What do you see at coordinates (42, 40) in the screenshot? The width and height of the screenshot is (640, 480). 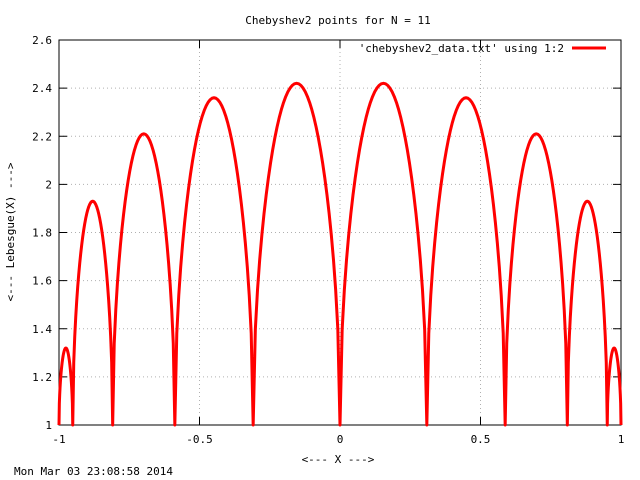 I see `y-tick-label: 2.6` at bounding box center [42, 40].